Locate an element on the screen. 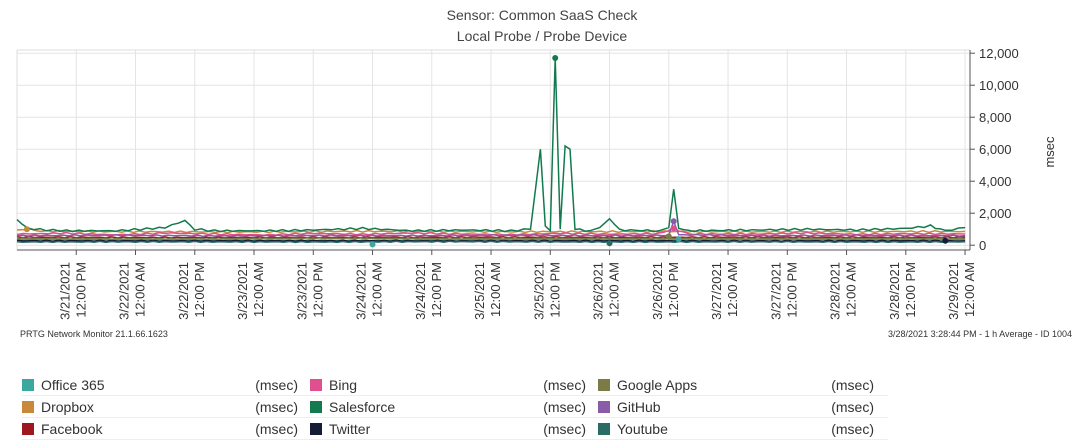 This screenshot has height=448, width=1082. series-marker-bing is located at coordinates (673, 228).